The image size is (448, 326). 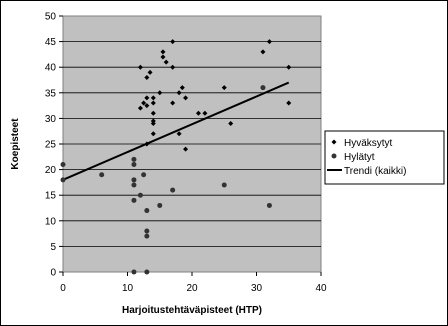 I want to click on legend-label-trend: Trendi (kaikki), so click(x=375, y=171).